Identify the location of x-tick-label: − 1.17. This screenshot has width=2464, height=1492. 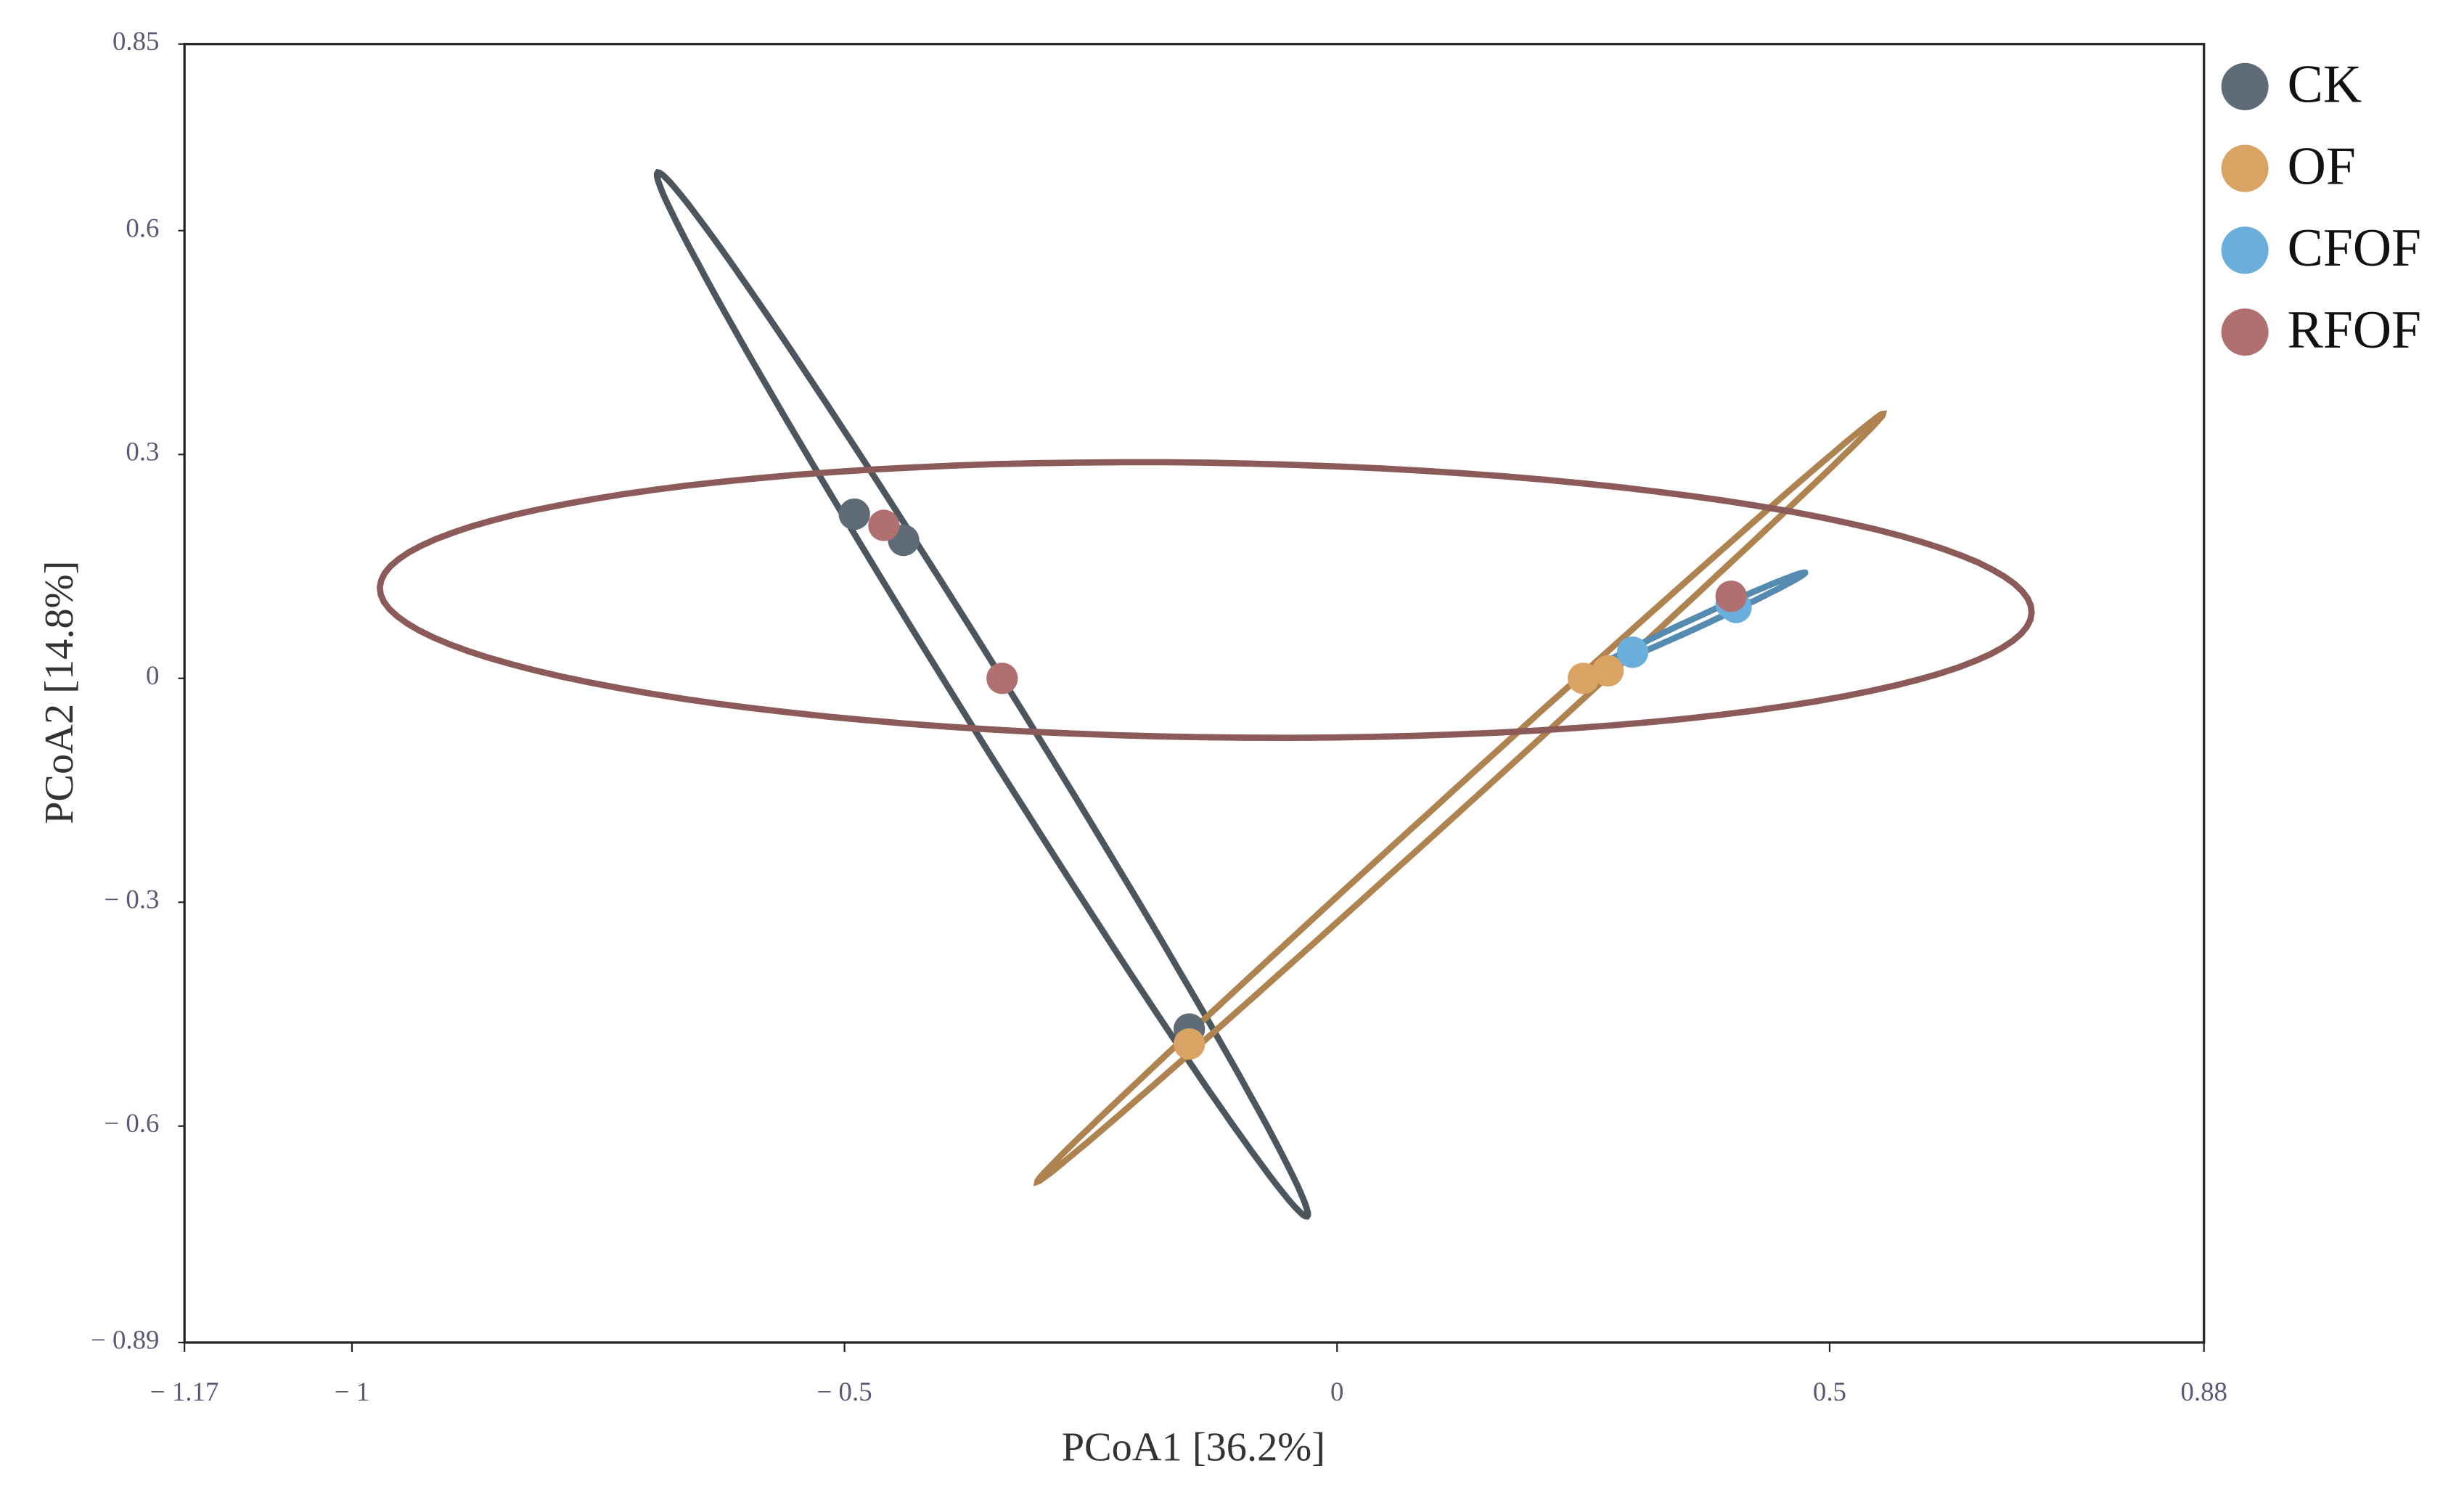
(184, 1391).